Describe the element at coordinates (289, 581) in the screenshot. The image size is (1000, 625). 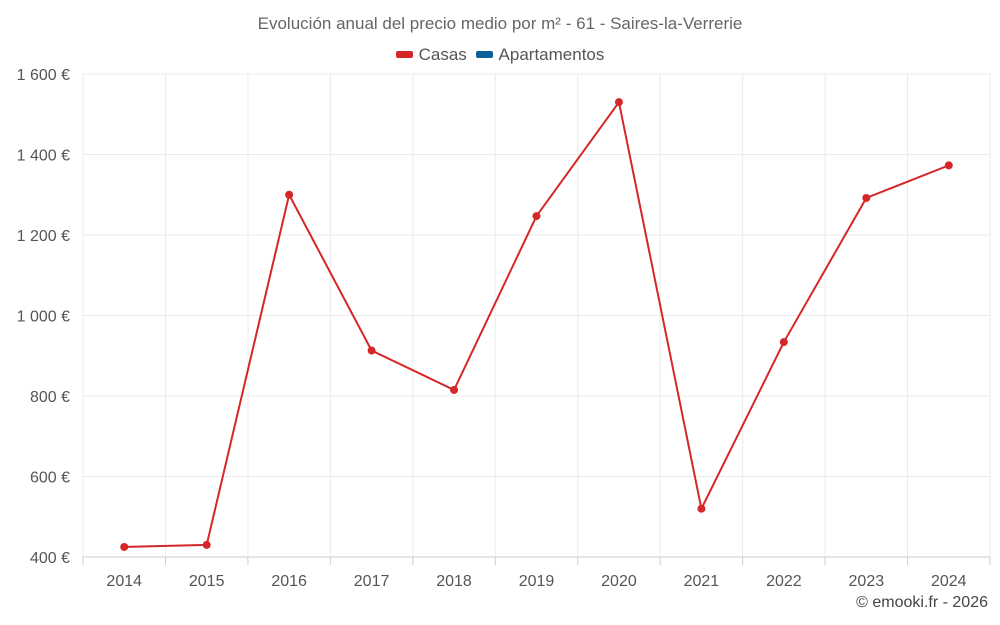
I see `x-tick-label: 2016` at that location.